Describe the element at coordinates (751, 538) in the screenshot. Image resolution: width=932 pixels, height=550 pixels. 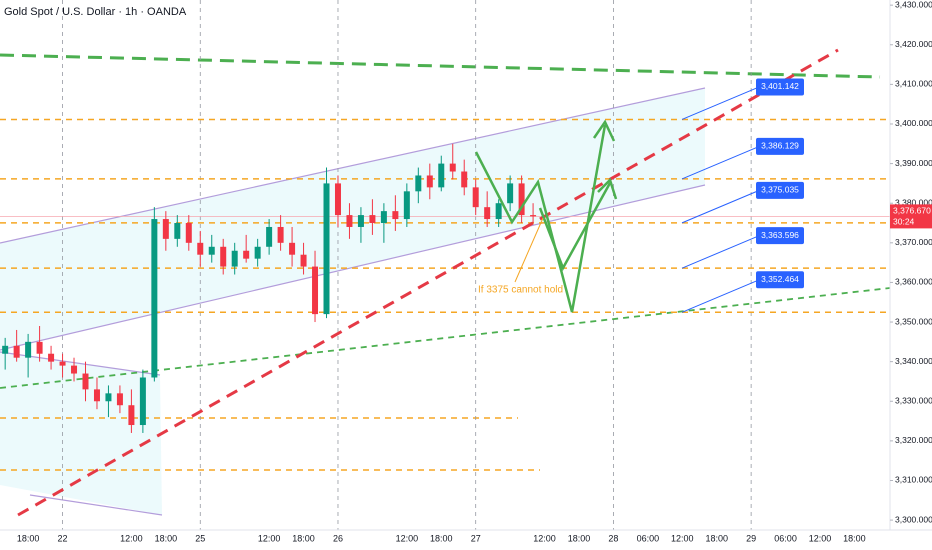
I see `x-tick-label: 29` at that location.